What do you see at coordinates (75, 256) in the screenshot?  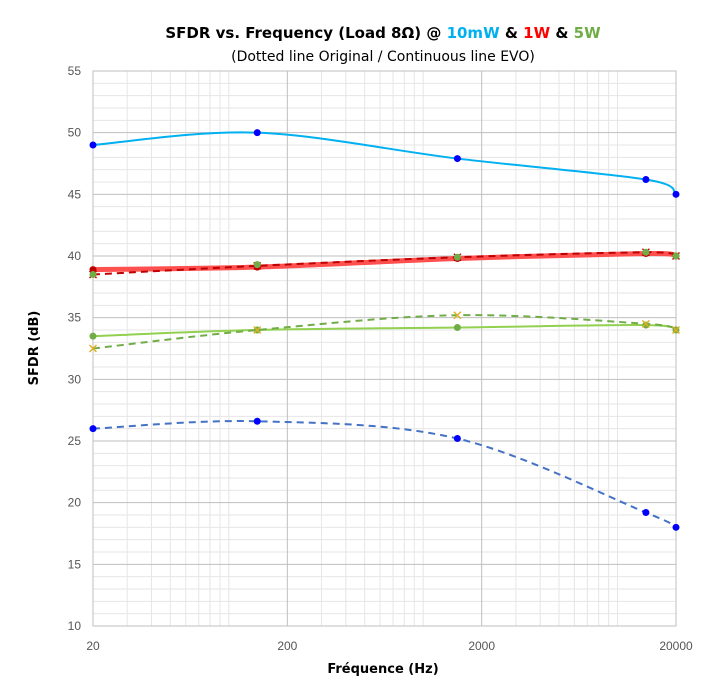 I see `y-tick-label: 40` at bounding box center [75, 256].